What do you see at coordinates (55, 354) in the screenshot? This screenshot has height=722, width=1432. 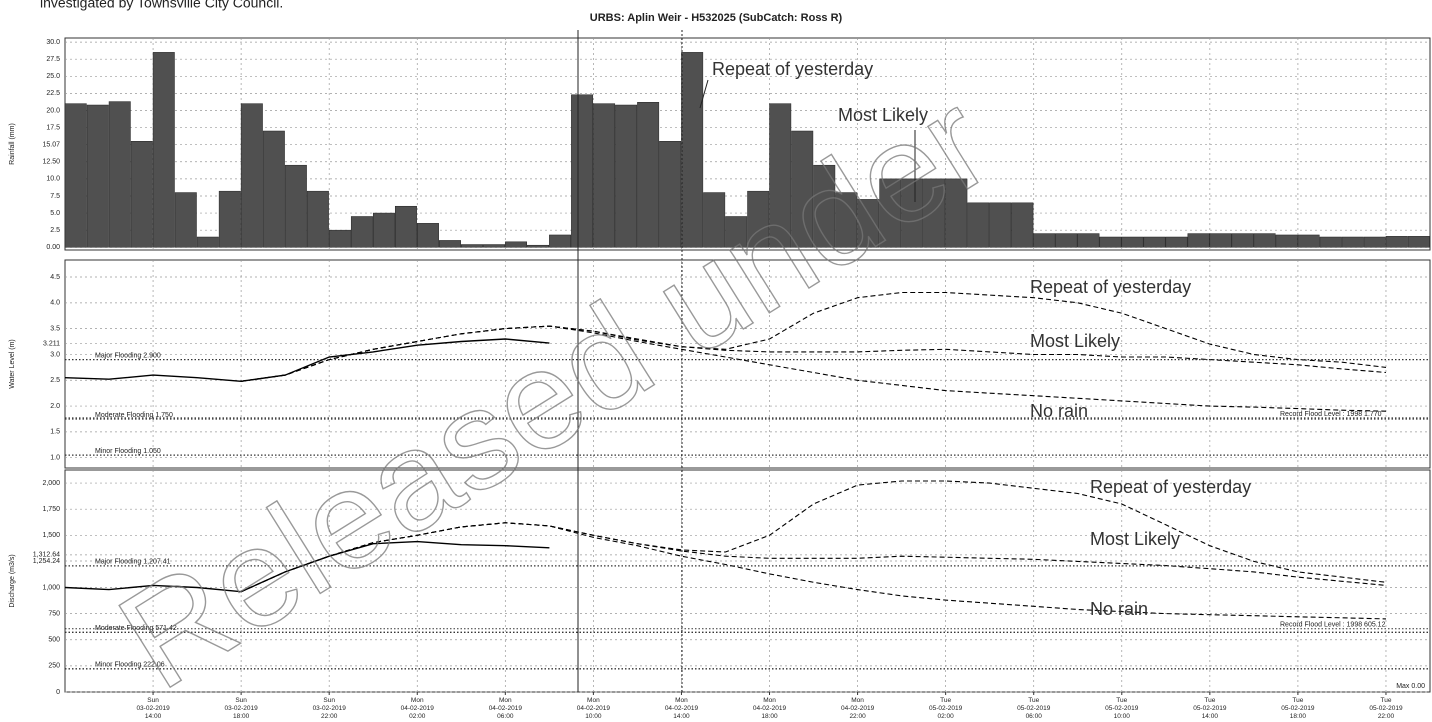 I see `y-tick-label: 3.0` at bounding box center [55, 354].